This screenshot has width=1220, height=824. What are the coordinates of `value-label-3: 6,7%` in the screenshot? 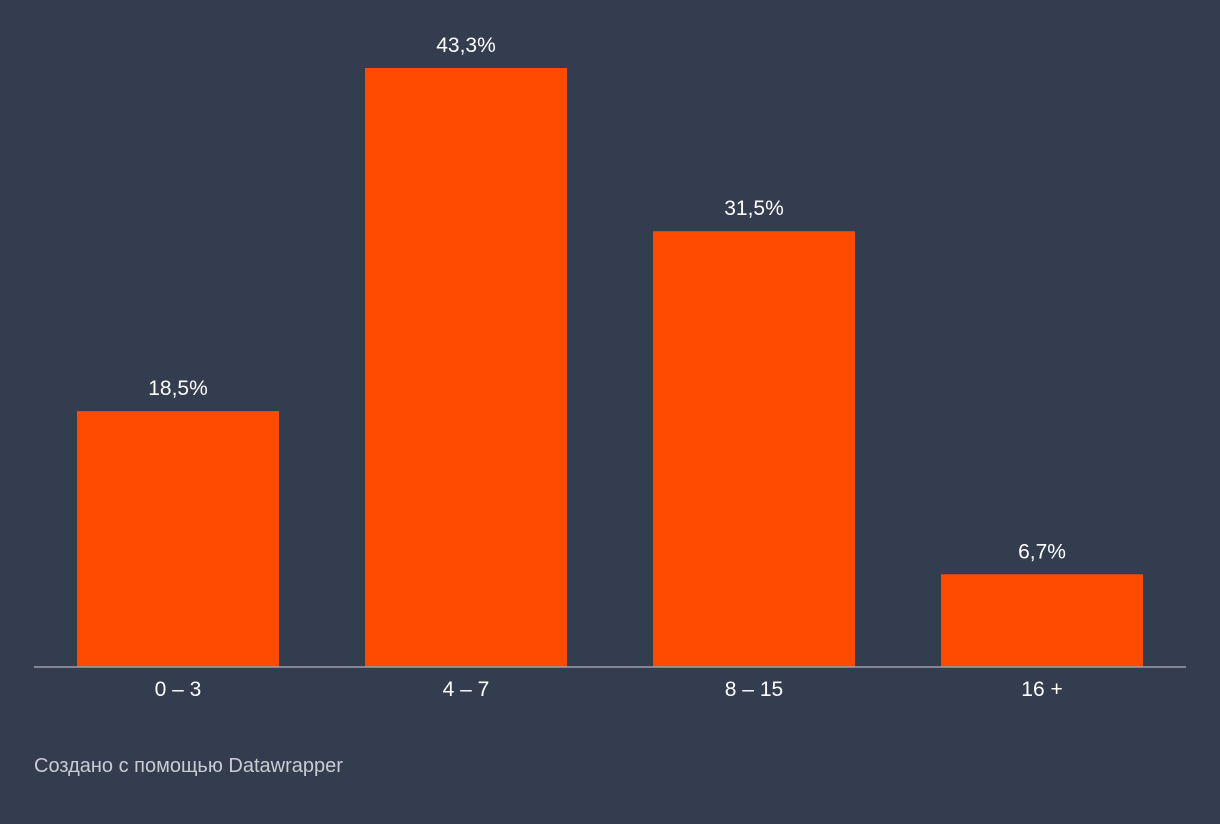 It's located at (1042, 551).